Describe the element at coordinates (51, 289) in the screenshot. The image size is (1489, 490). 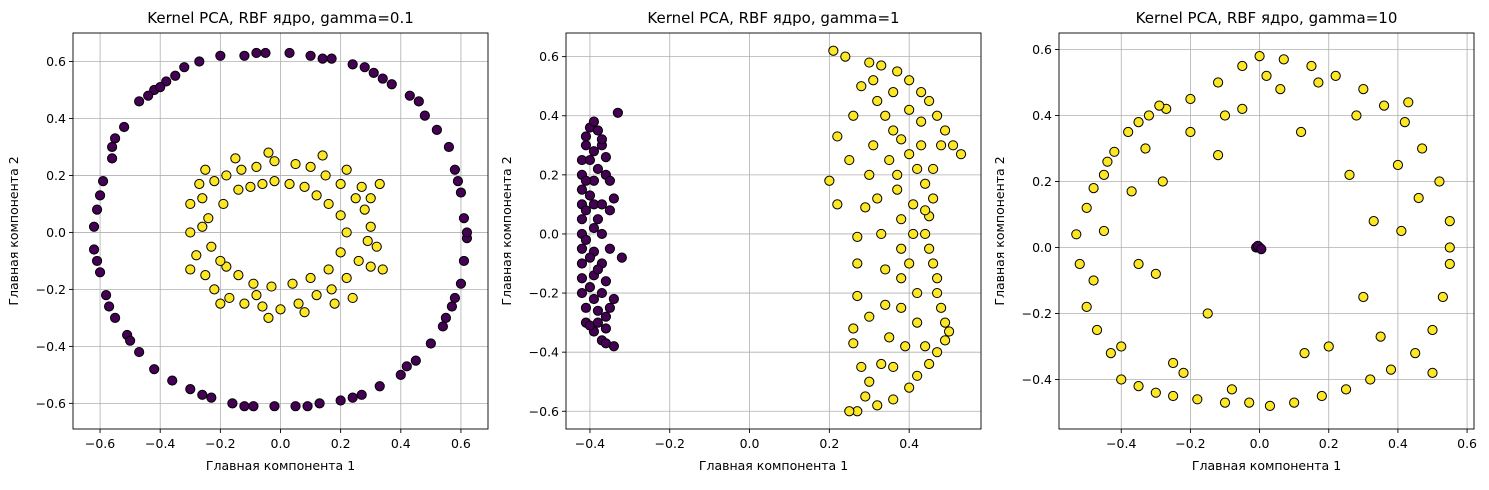
I see `y-tick-label: −0.2` at that location.